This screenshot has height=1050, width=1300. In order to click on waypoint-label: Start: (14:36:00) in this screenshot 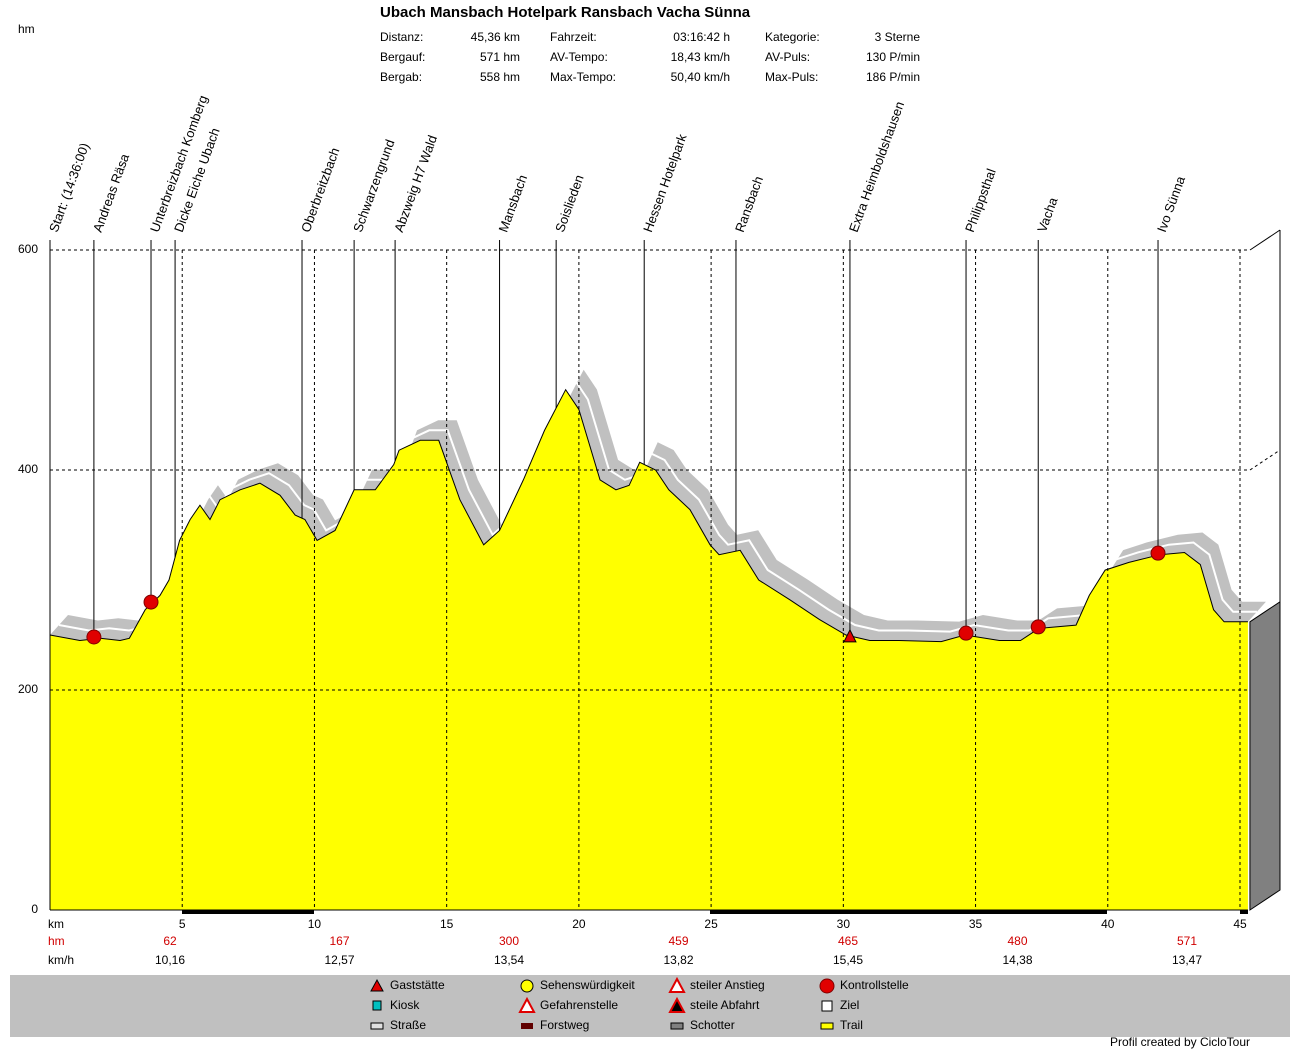, I will do `click(69, 187)`.